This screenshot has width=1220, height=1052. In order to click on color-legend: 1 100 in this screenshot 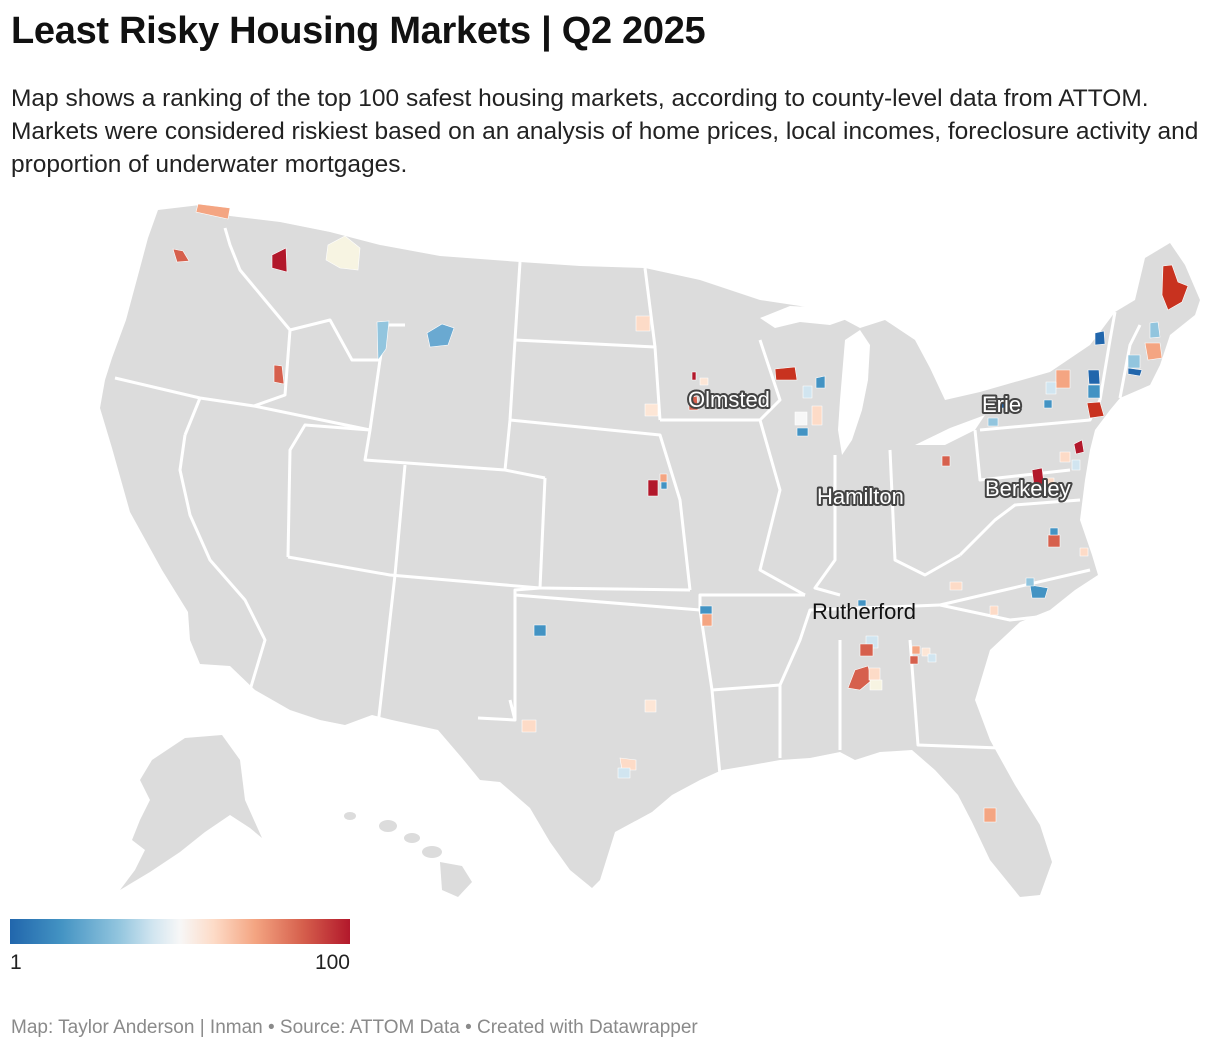, I will do `click(180, 949)`.